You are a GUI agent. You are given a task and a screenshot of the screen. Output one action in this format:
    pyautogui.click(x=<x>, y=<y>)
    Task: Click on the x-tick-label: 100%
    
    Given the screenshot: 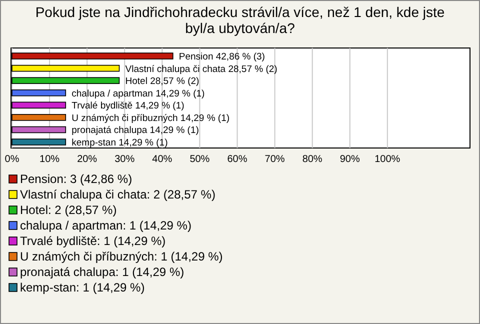 What is the action you would take?
    pyautogui.click(x=387, y=159)
    